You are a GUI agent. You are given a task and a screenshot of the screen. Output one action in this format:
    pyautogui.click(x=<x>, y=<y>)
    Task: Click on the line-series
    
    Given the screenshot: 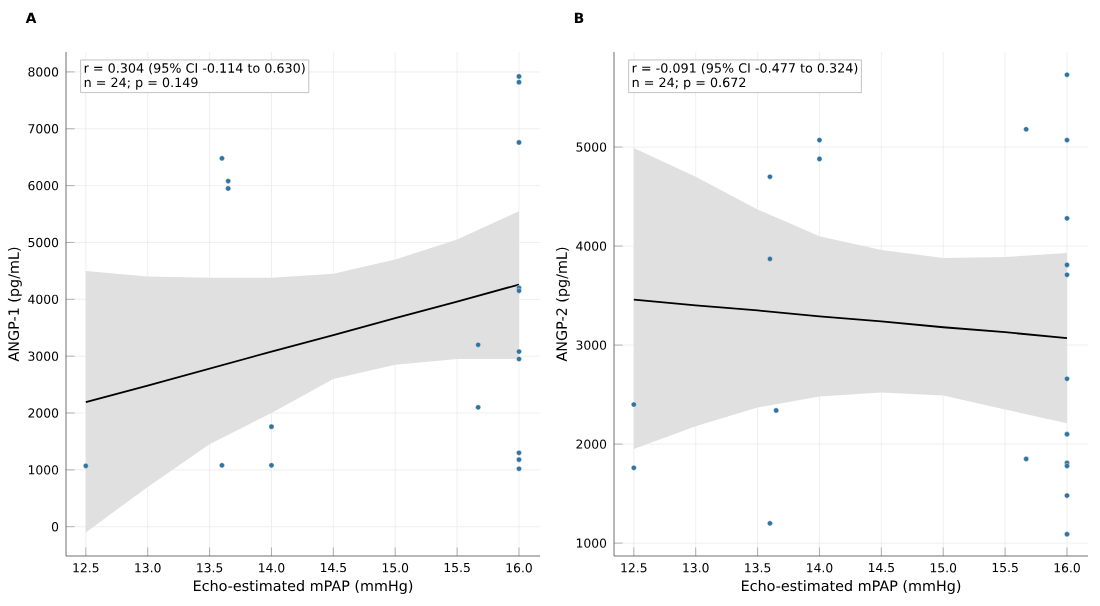 What is the action you would take?
    pyautogui.click(x=850, y=319)
    